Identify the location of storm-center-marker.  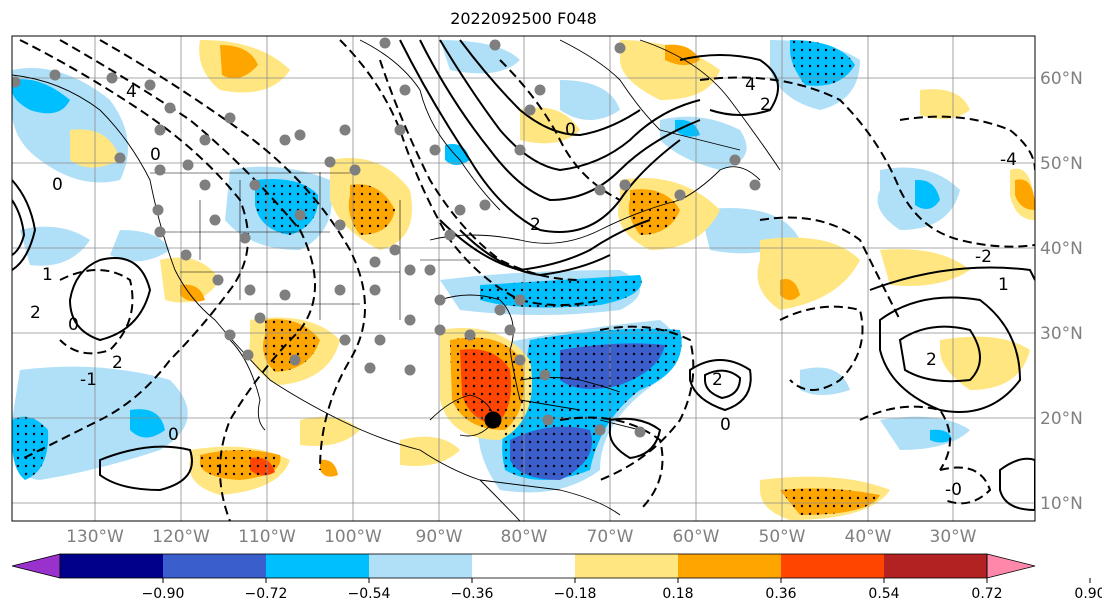
(493, 420).